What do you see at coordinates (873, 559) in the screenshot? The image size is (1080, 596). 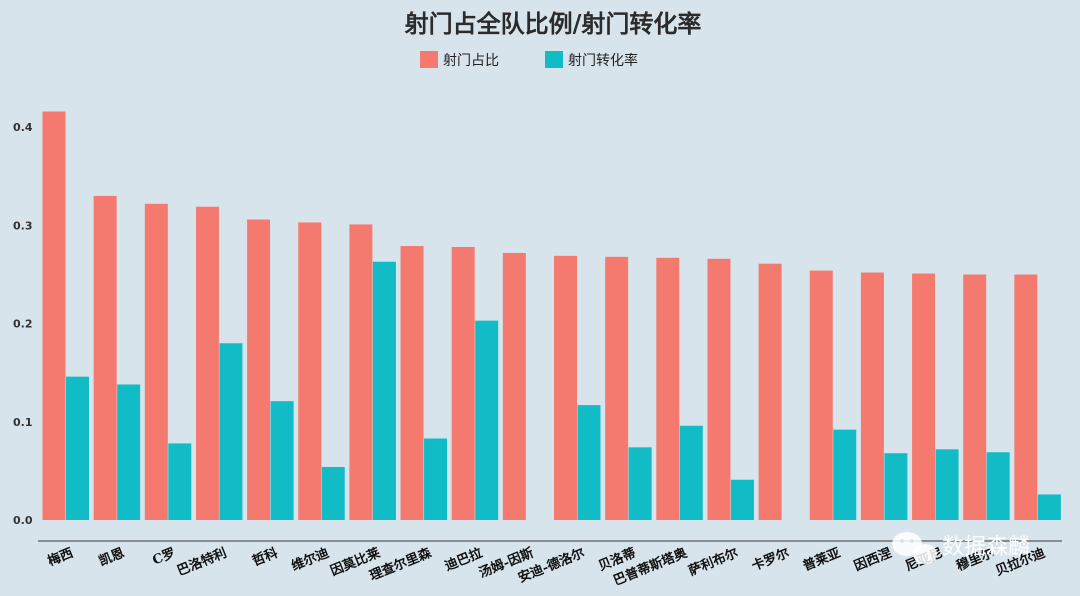 I see `x-tick-label: 因西涅` at bounding box center [873, 559].